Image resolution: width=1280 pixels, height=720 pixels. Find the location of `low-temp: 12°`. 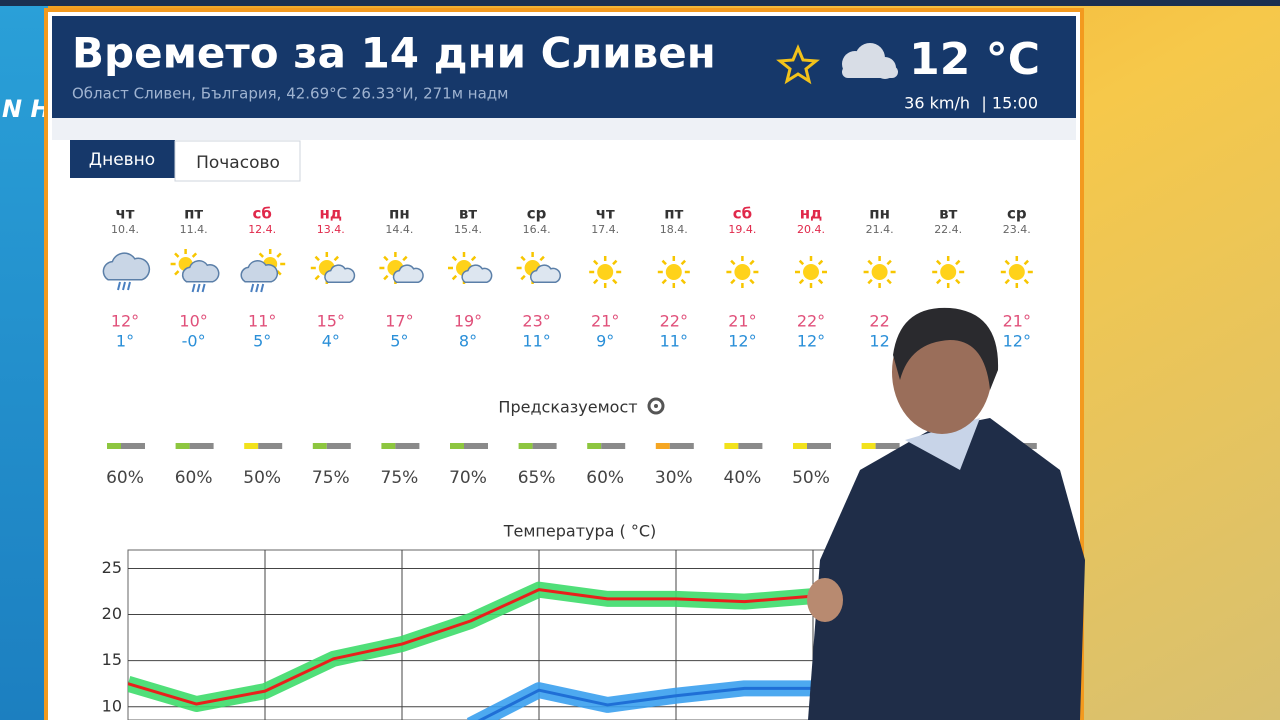

low-temp: 12° is located at coordinates (1017, 341).